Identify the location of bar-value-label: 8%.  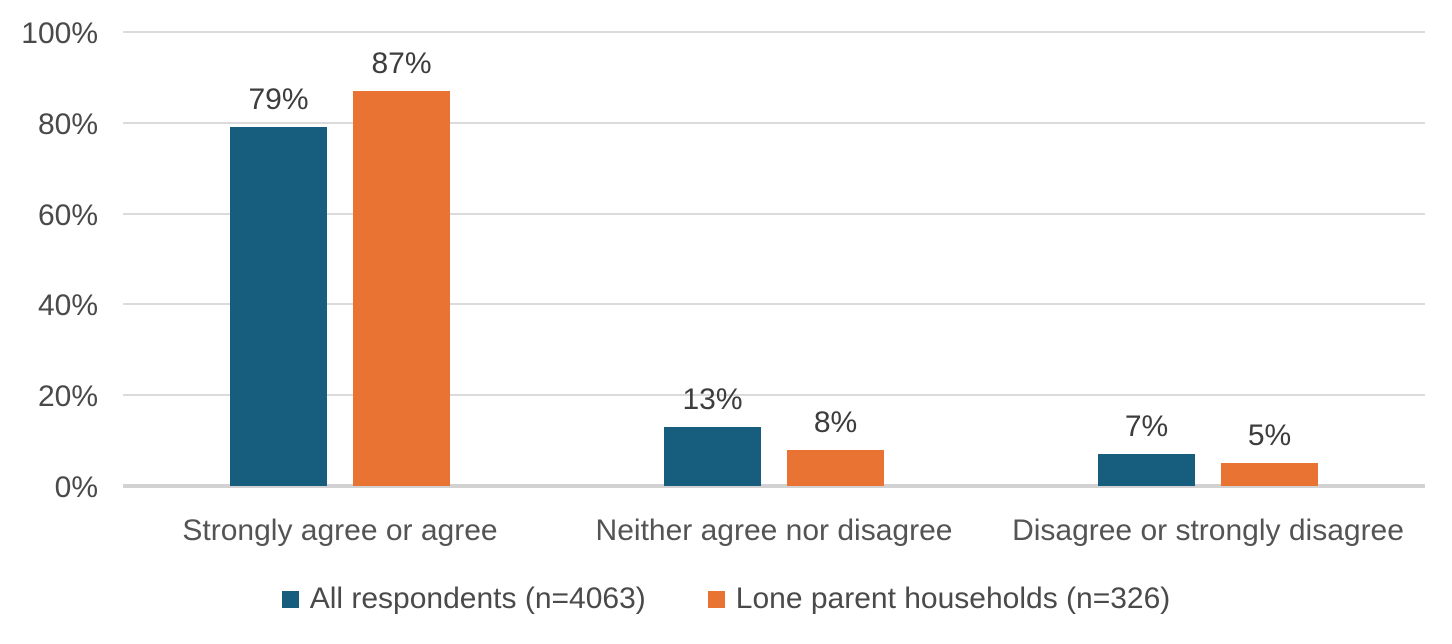
(835, 422).